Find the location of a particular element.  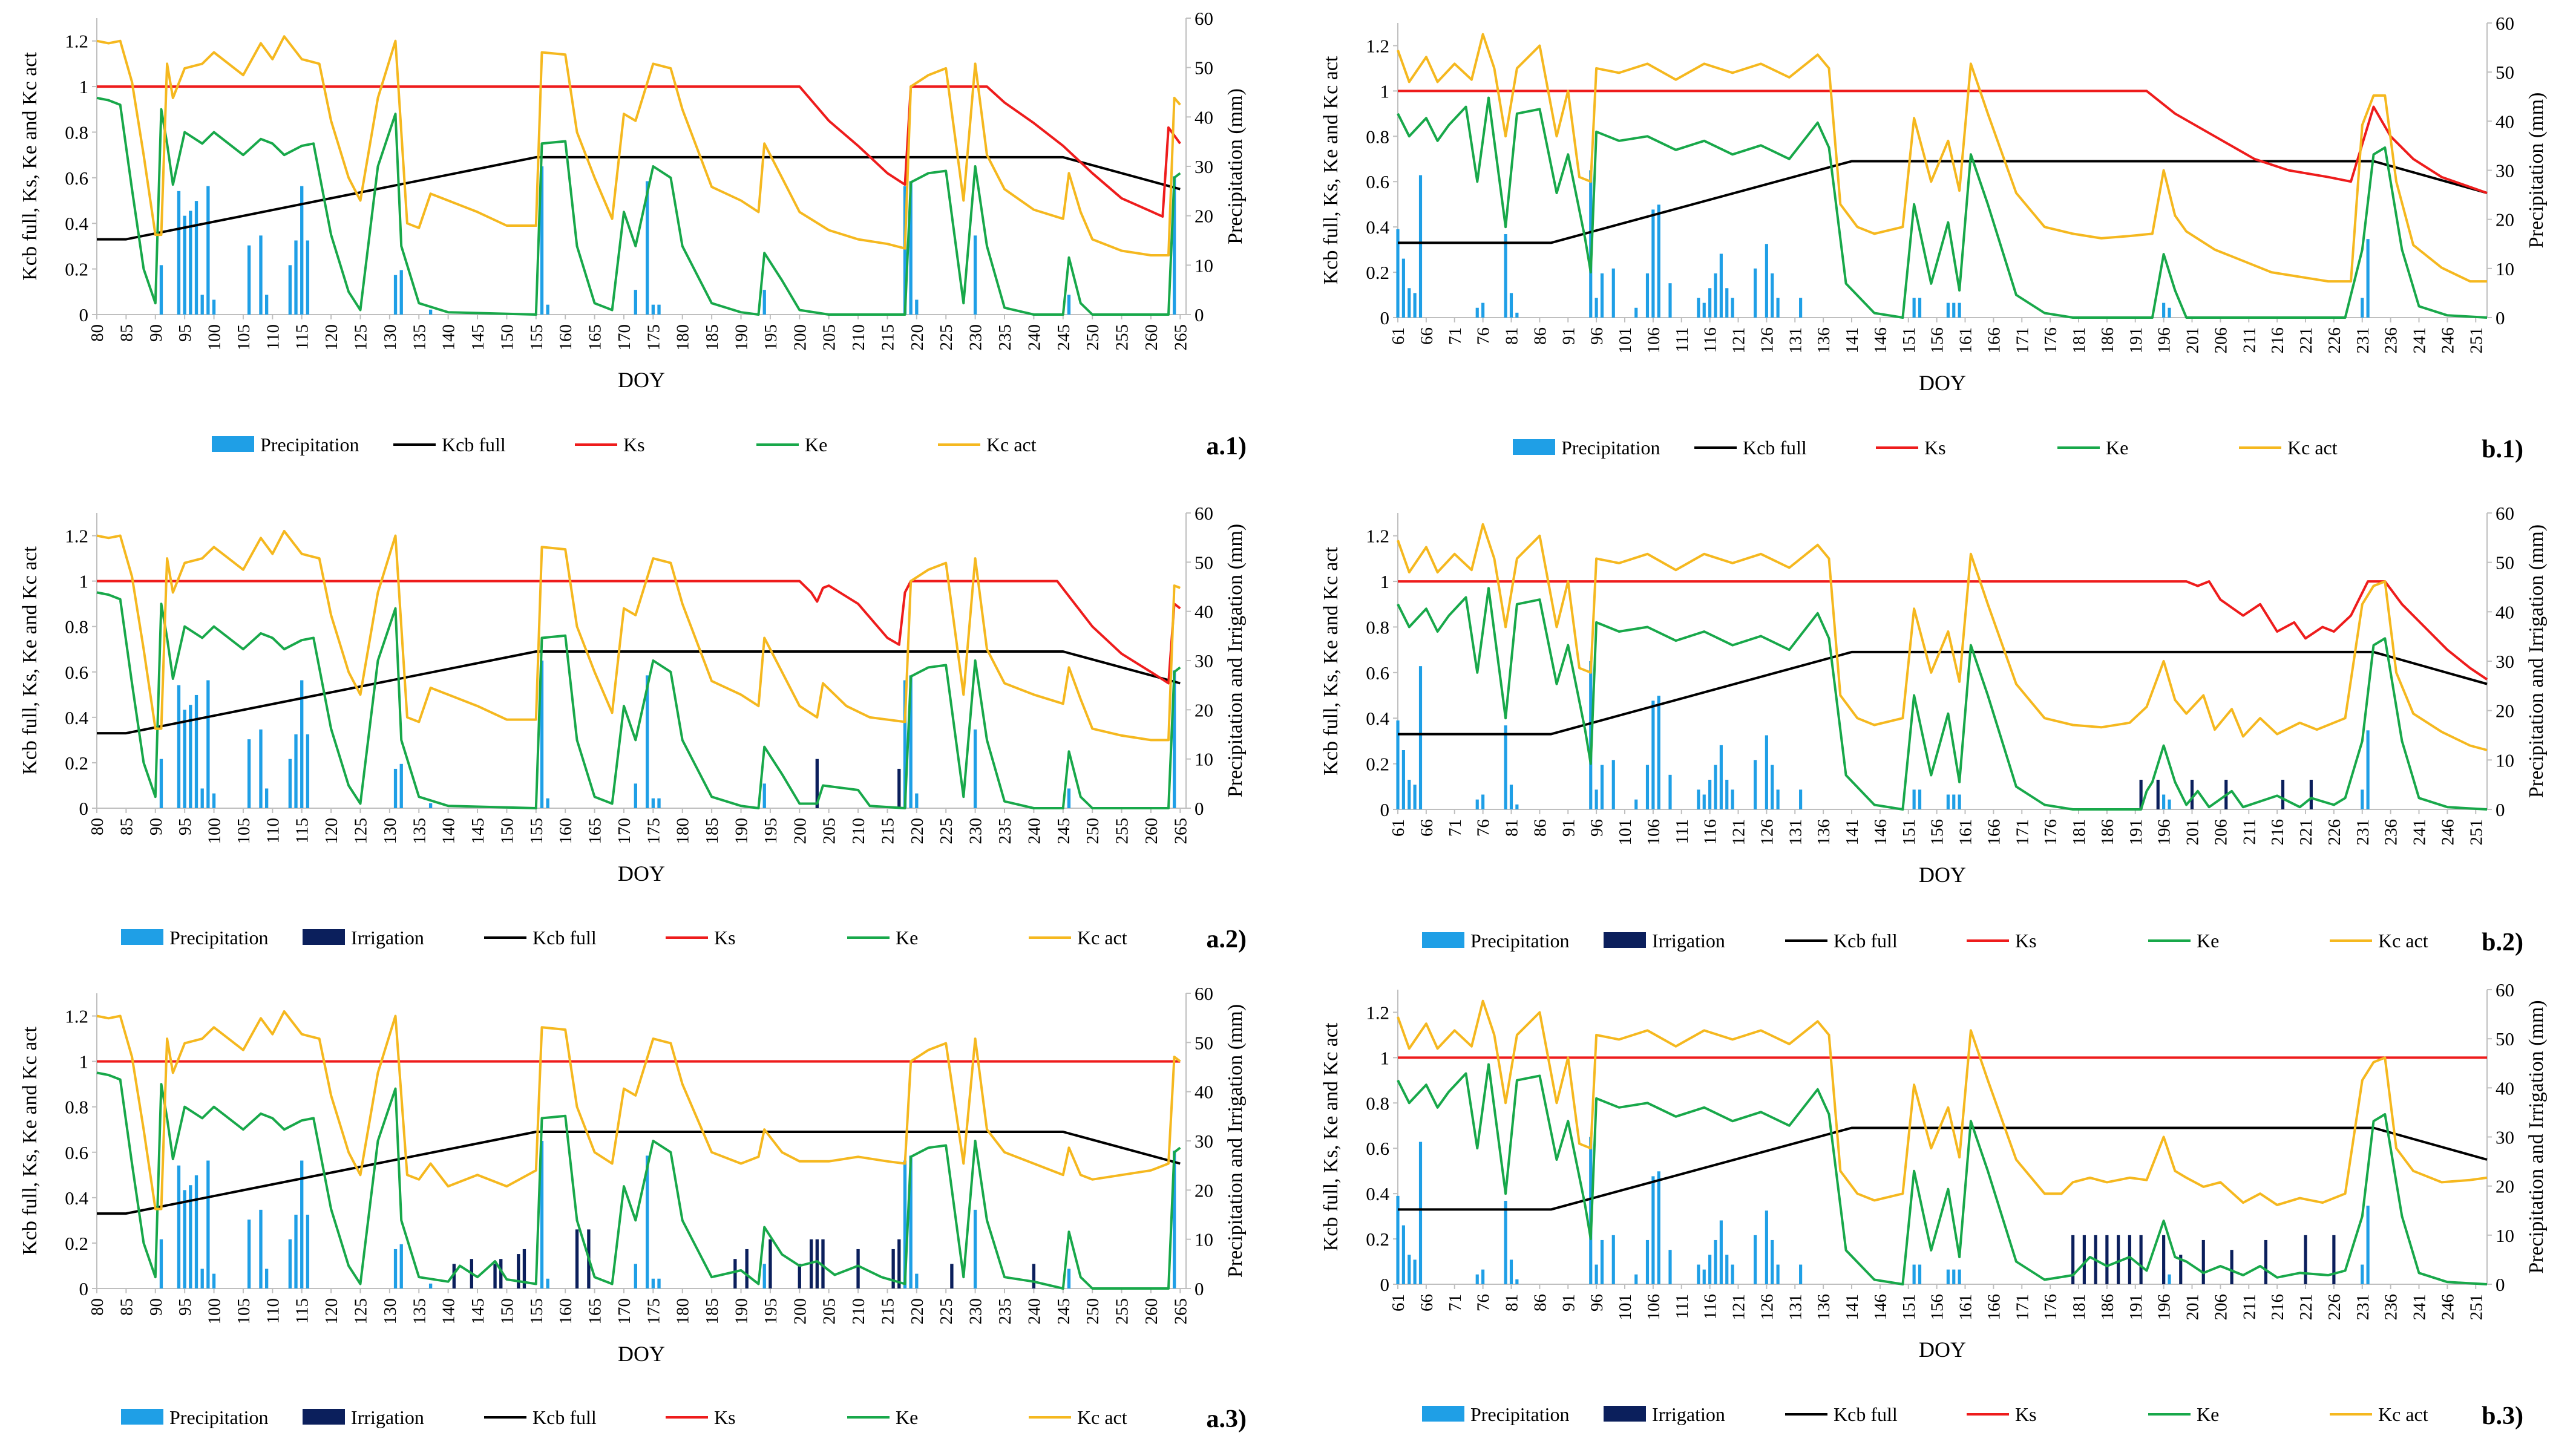

x-tick-label: 226 is located at coordinates (2334, 340).